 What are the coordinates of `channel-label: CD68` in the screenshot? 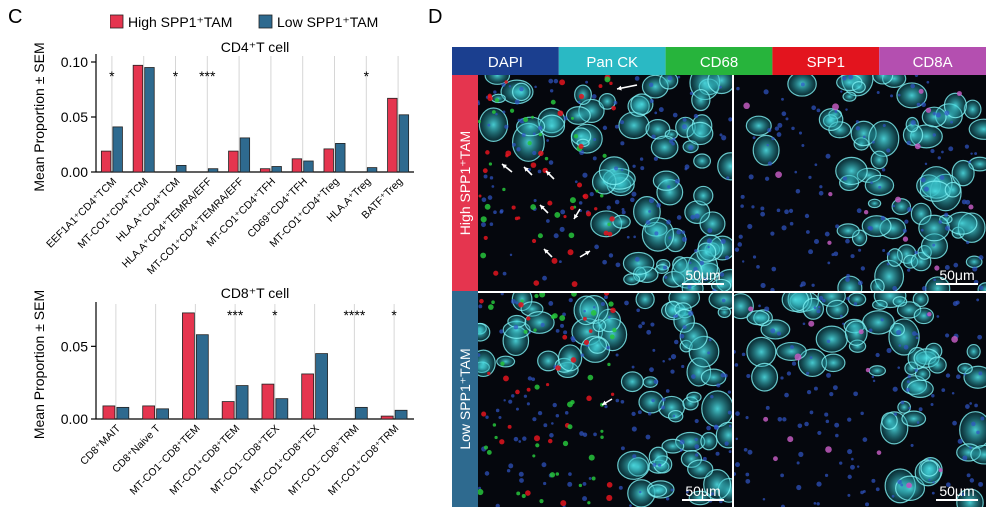 It's located at (719, 62).